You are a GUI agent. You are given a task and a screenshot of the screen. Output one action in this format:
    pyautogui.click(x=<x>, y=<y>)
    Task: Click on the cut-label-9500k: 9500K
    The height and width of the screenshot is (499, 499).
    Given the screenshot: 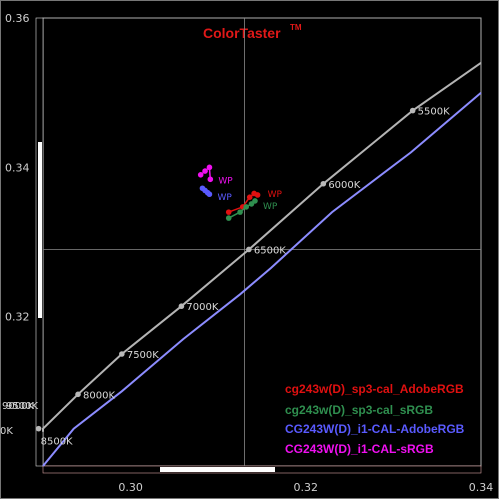 What is the action you would take?
    pyautogui.click(x=22, y=406)
    